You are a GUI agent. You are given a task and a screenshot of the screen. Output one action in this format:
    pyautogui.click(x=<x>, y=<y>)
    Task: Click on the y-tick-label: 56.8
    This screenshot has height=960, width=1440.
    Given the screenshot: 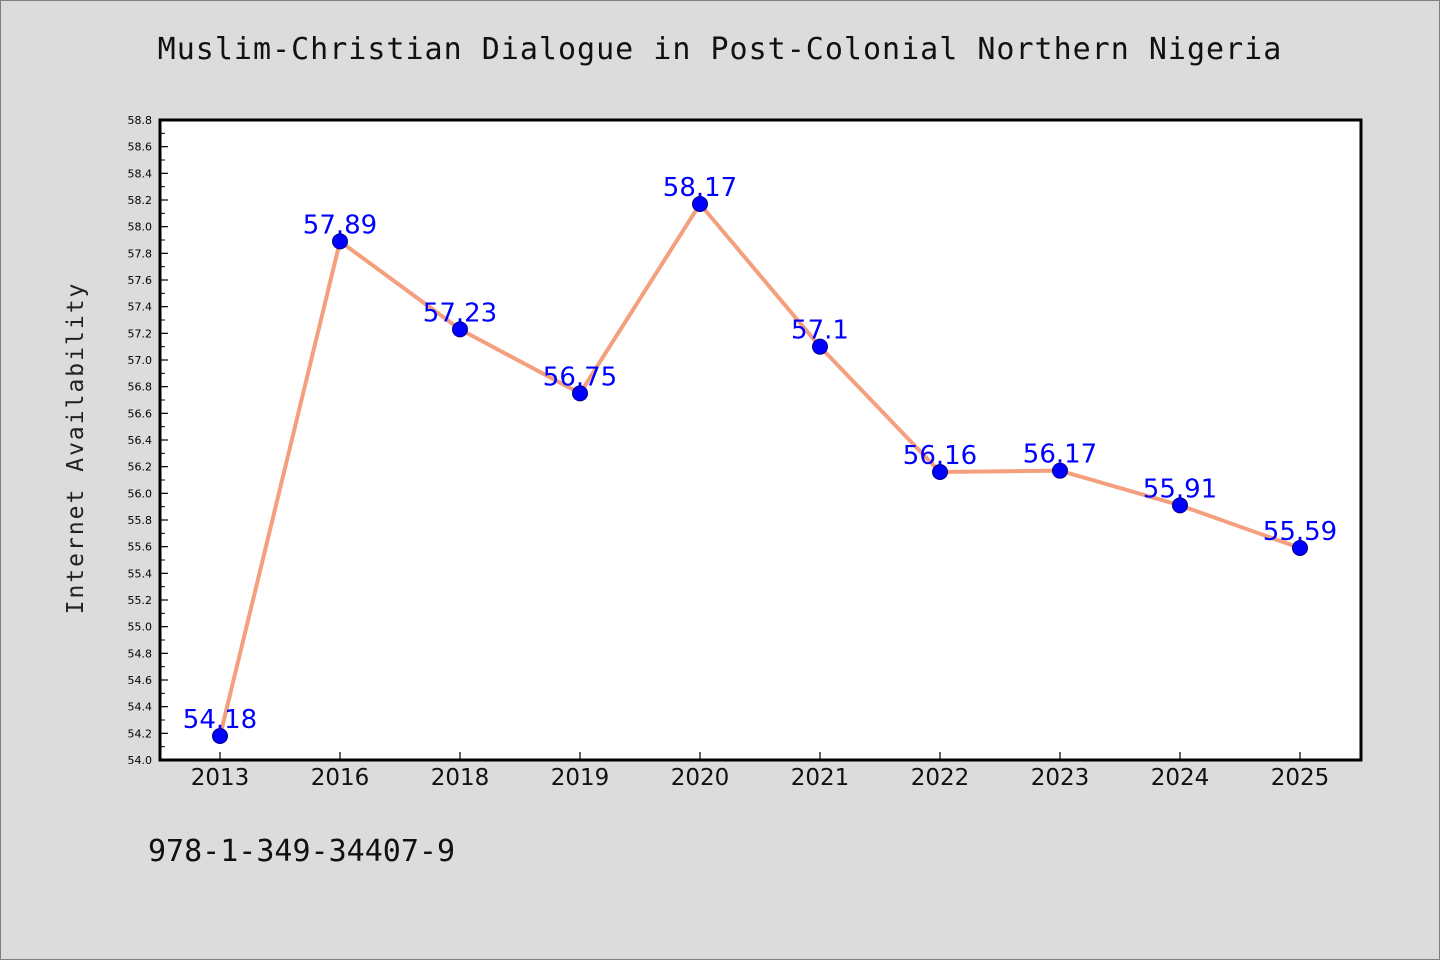 What is the action you would take?
    pyautogui.click(x=140, y=387)
    